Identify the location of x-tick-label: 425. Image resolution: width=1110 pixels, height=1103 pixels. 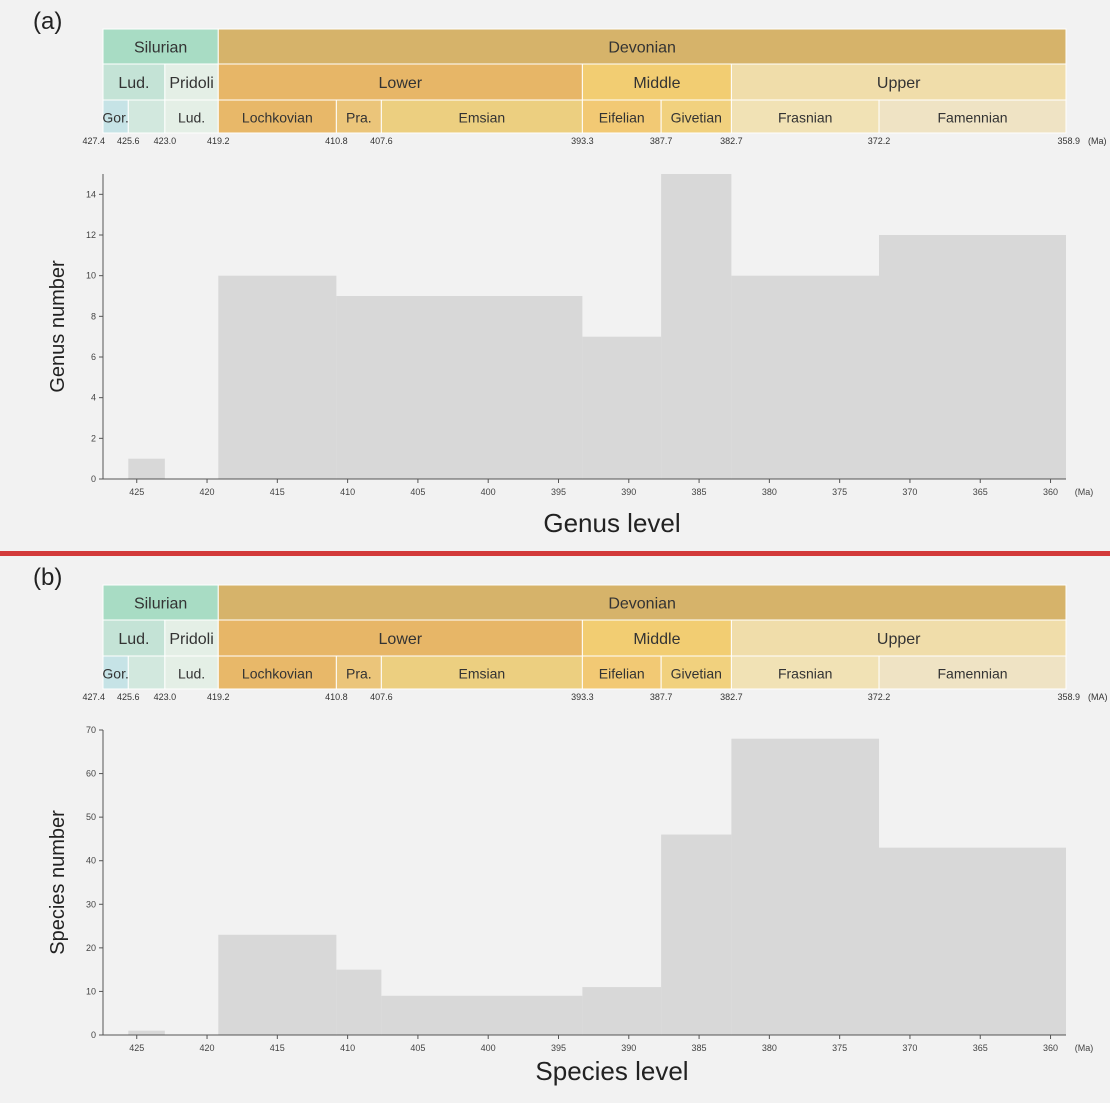
(136, 1048).